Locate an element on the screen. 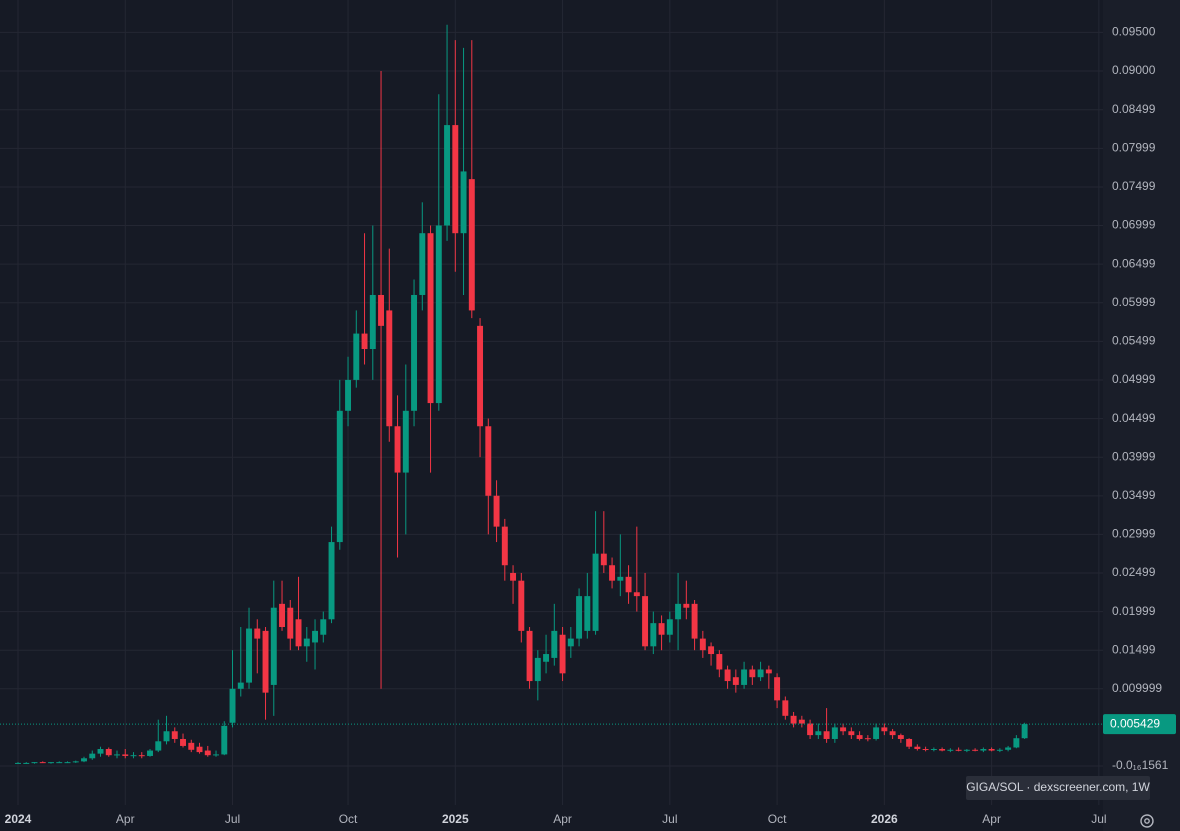 The width and height of the screenshot is (1180, 831). y-tick-label: 0.009999 is located at coordinates (1137, 688).